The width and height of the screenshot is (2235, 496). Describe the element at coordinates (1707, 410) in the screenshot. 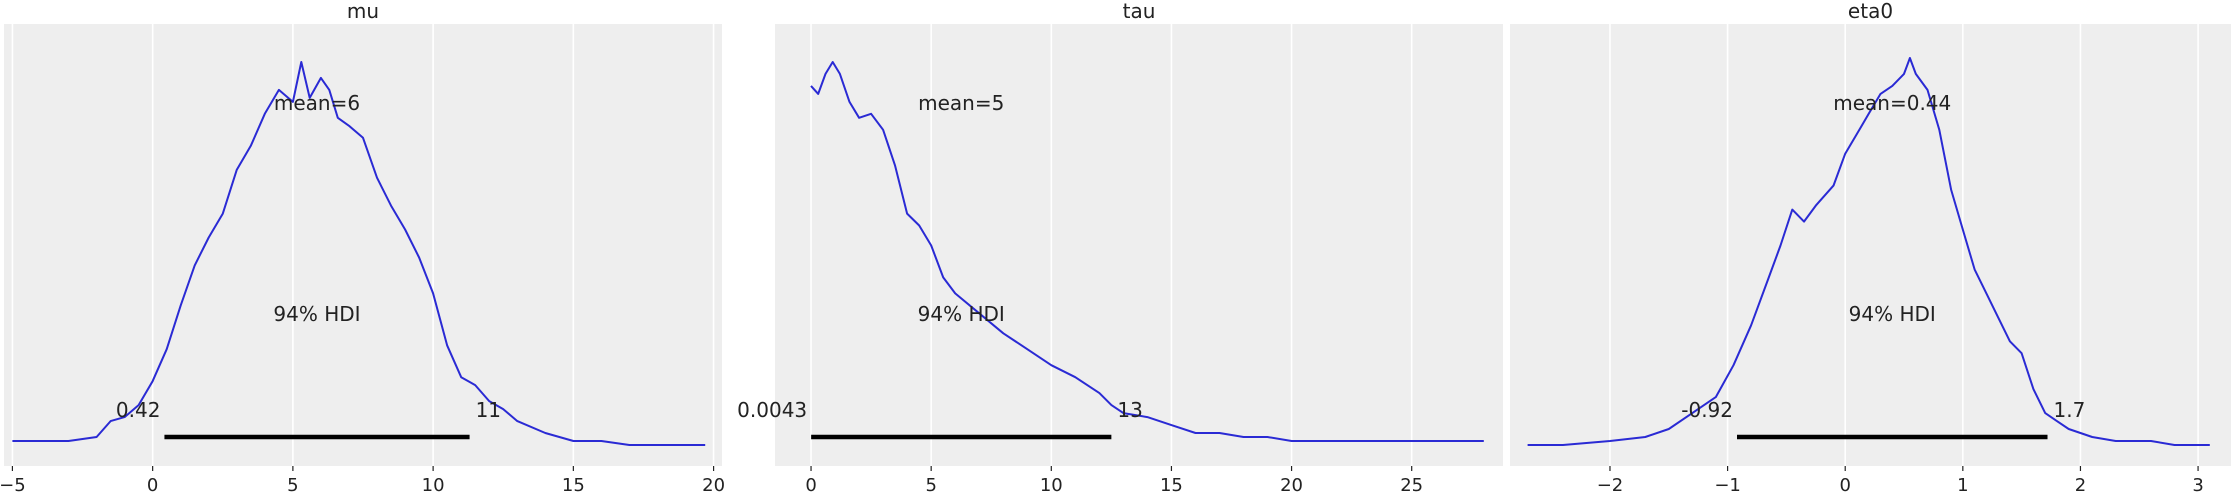

I see `hdi-lower-label: -0.92` at that location.